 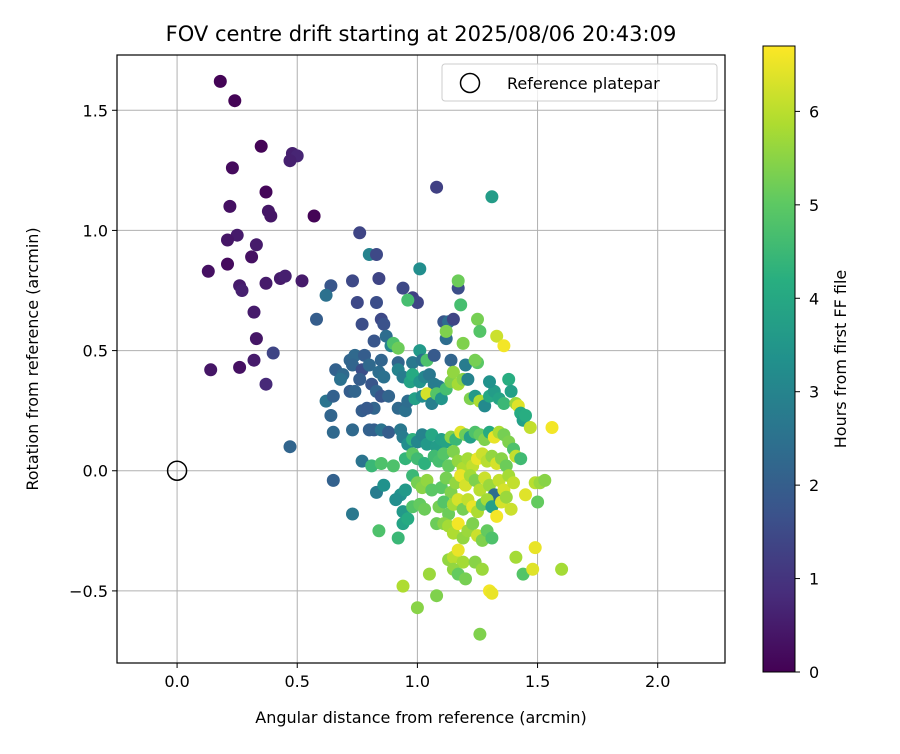 What do you see at coordinates (814, 392) in the screenshot?
I see `colorbar-tick-label: 3` at bounding box center [814, 392].